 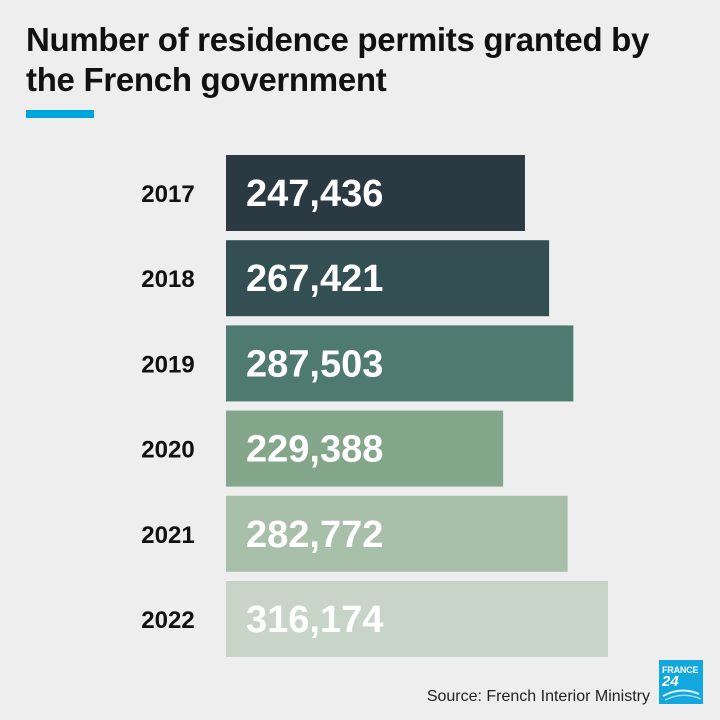 What do you see at coordinates (388, 278) in the screenshot?
I see `bar-2018` at bounding box center [388, 278].